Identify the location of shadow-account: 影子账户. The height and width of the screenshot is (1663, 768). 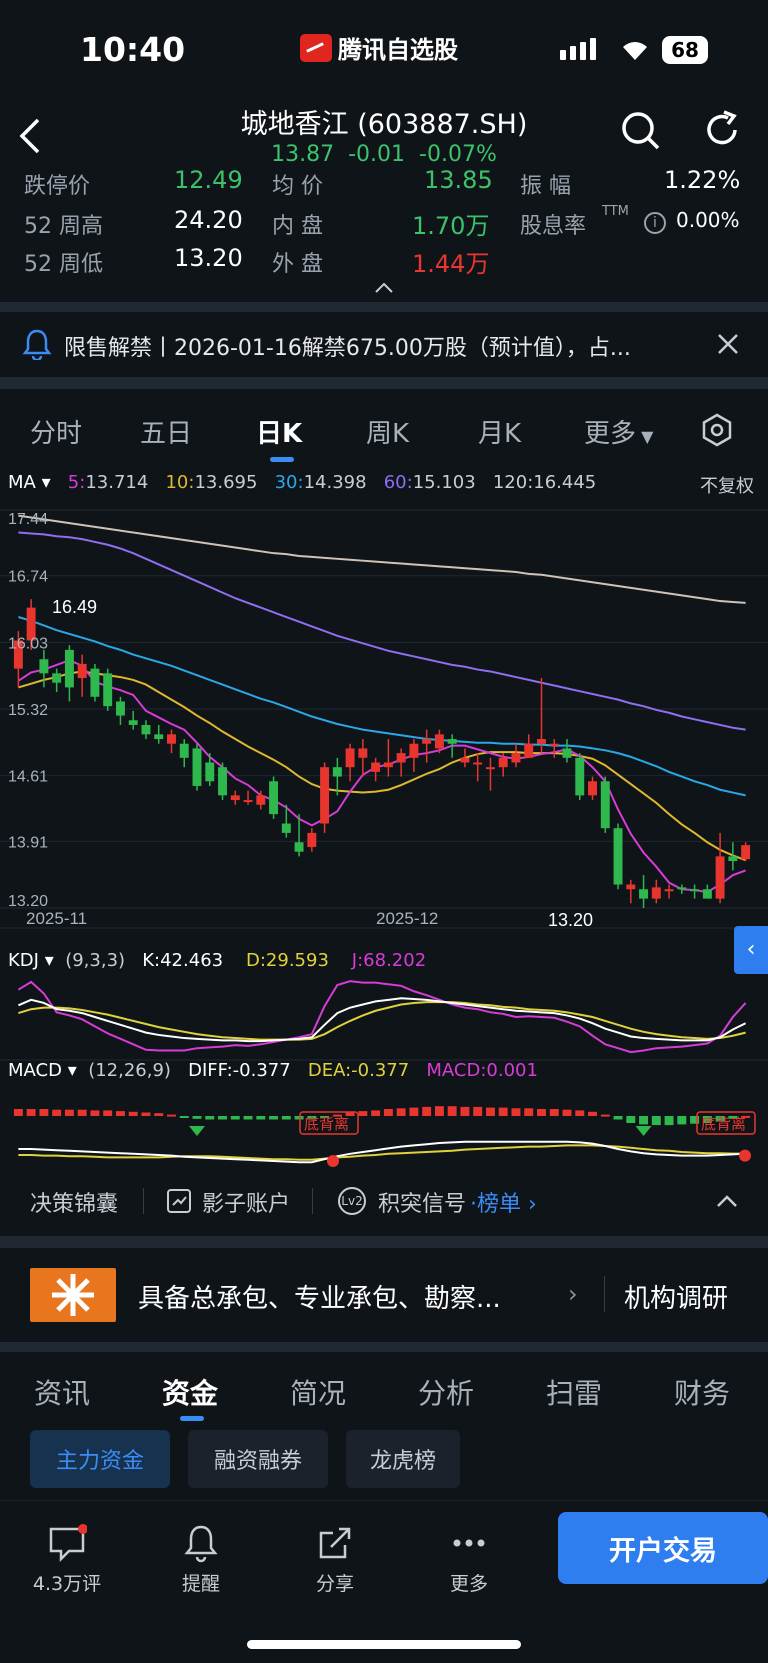
(246, 1204).